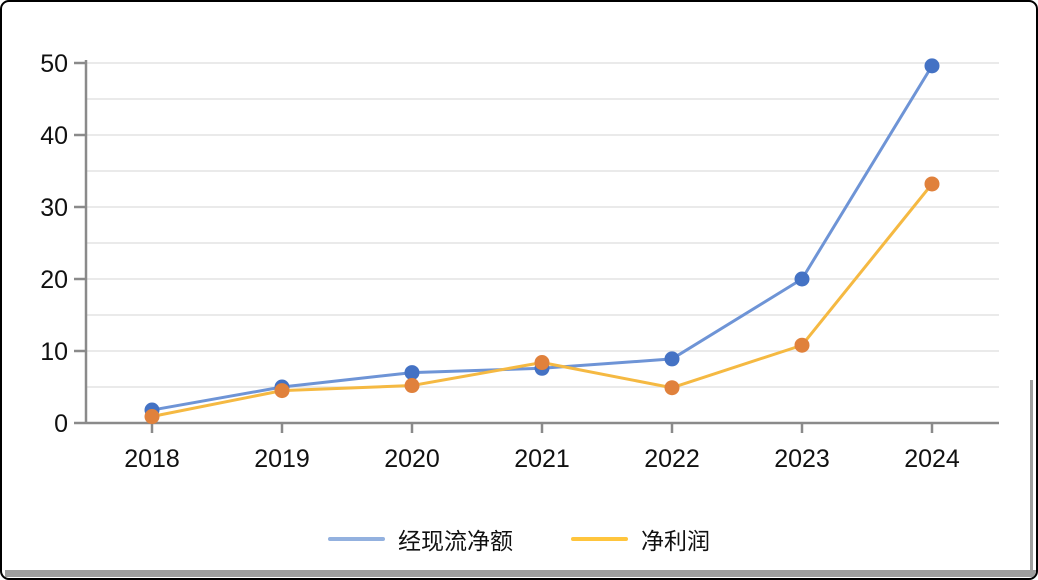 Image resolution: width=1038 pixels, height=580 pixels. Describe the element at coordinates (54, 64) in the screenshot. I see `y-tick-label: 50` at that location.